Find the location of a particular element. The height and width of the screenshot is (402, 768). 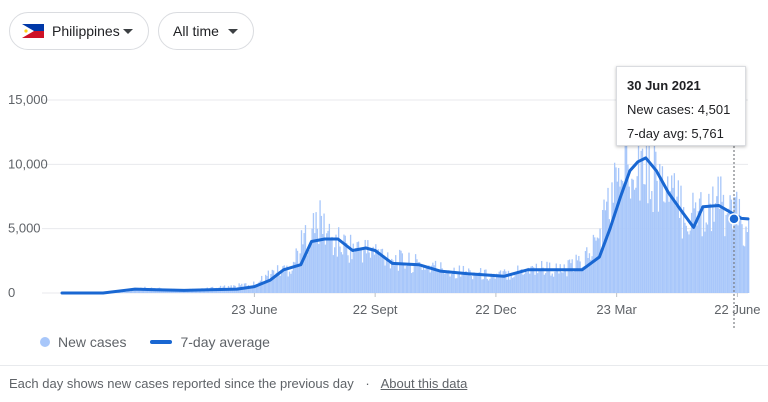

divider is located at coordinates (384, 365).